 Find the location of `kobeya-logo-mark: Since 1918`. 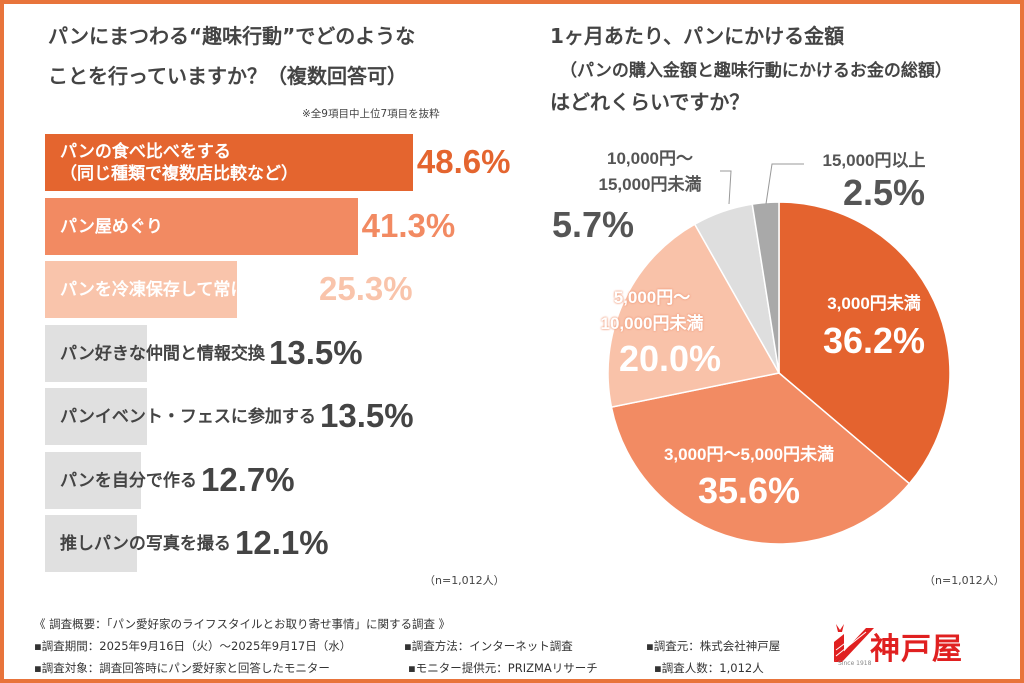

kobeya-logo-mark: Since 1918 is located at coordinates (852, 646).